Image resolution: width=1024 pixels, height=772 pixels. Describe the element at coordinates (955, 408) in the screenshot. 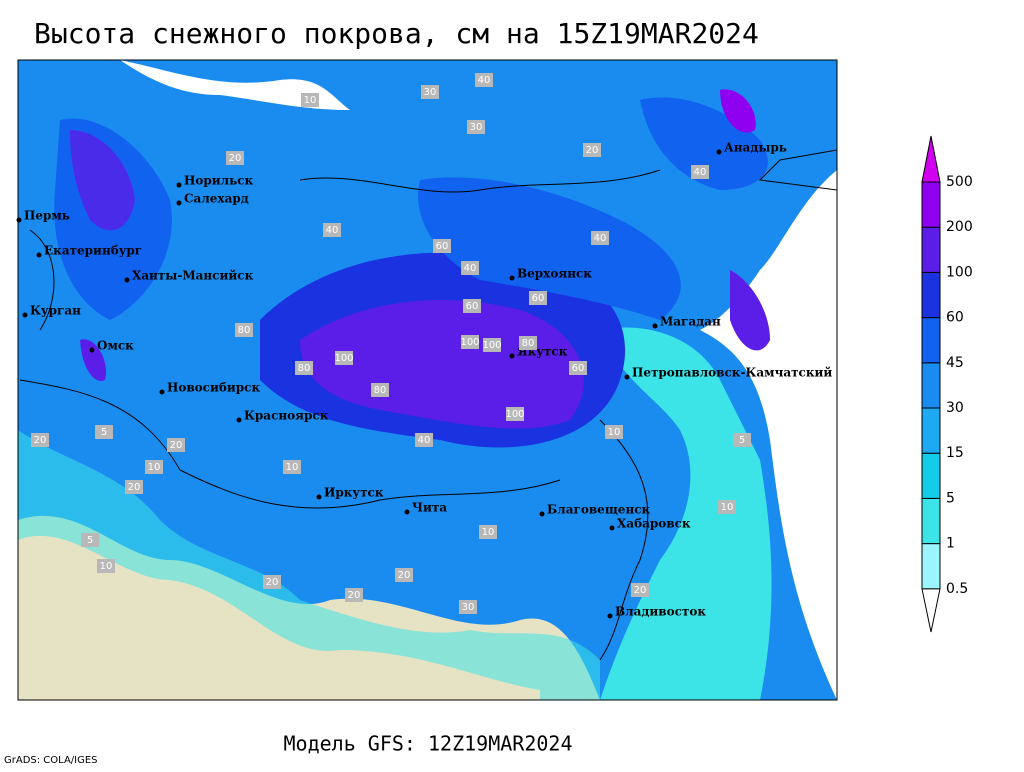

I see `legend-label: 30` at that location.